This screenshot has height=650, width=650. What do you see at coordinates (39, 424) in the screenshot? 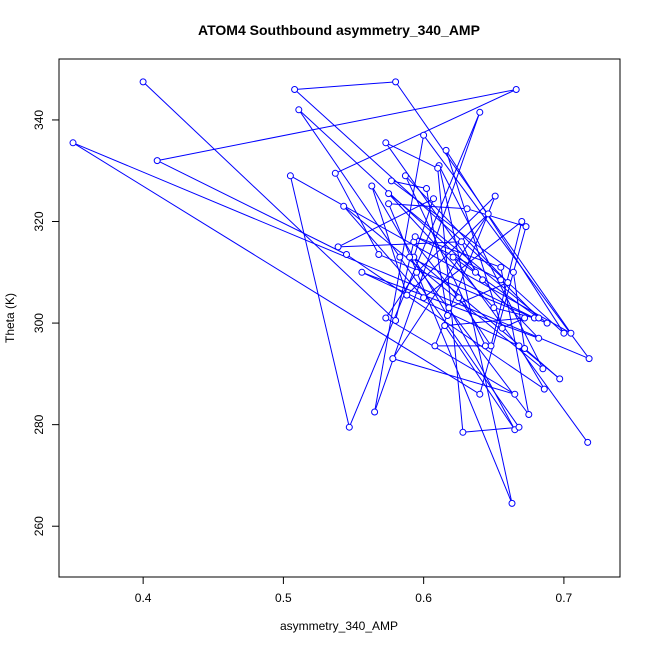
I see `y-tick-label: 280` at bounding box center [39, 424].